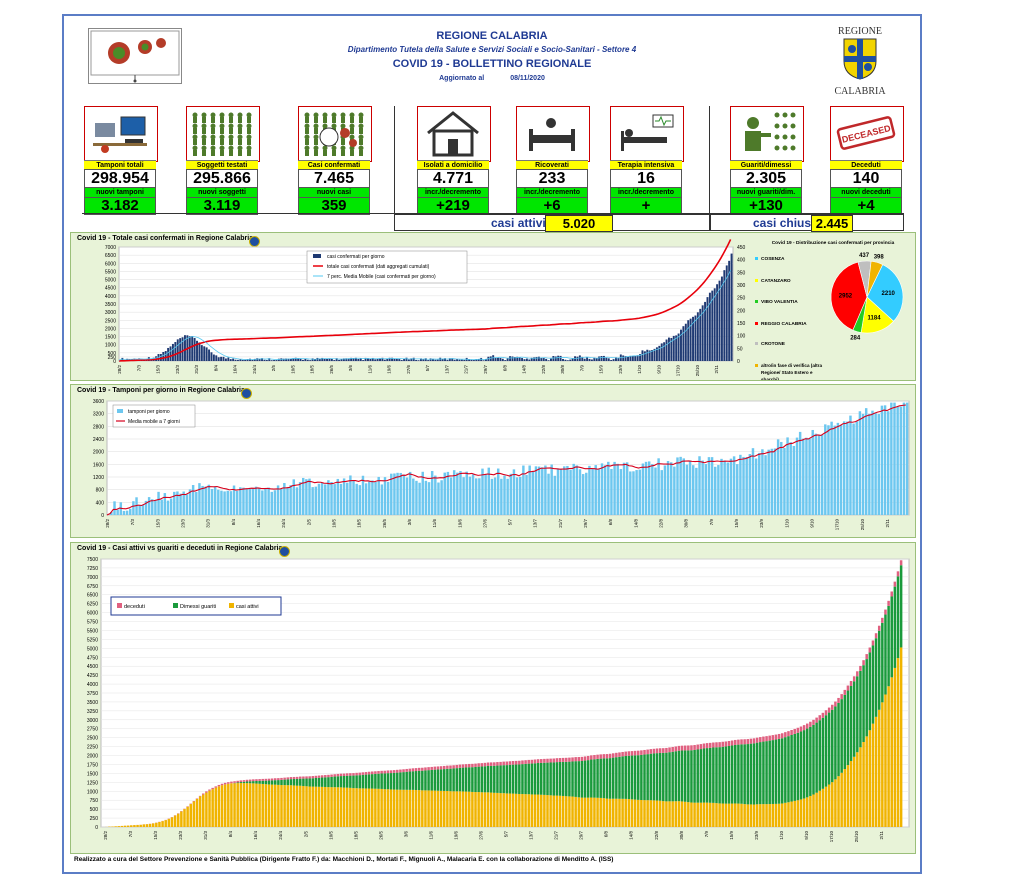 The height and width of the screenshot is (893, 1024). Describe the element at coordinates (98, 453) in the screenshot. I see `y-tick-label: 2000` at that location.